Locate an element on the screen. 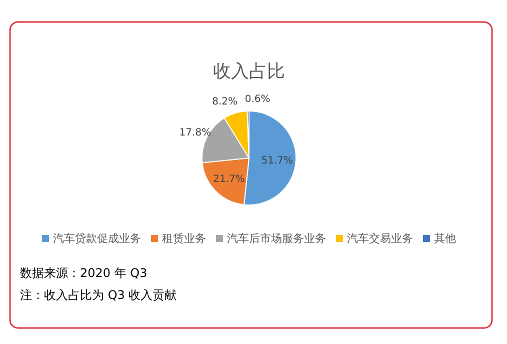 This screenshot has width=507, height=344. legend-label: 汽车交易业务 is located at coordinates (380, 238).